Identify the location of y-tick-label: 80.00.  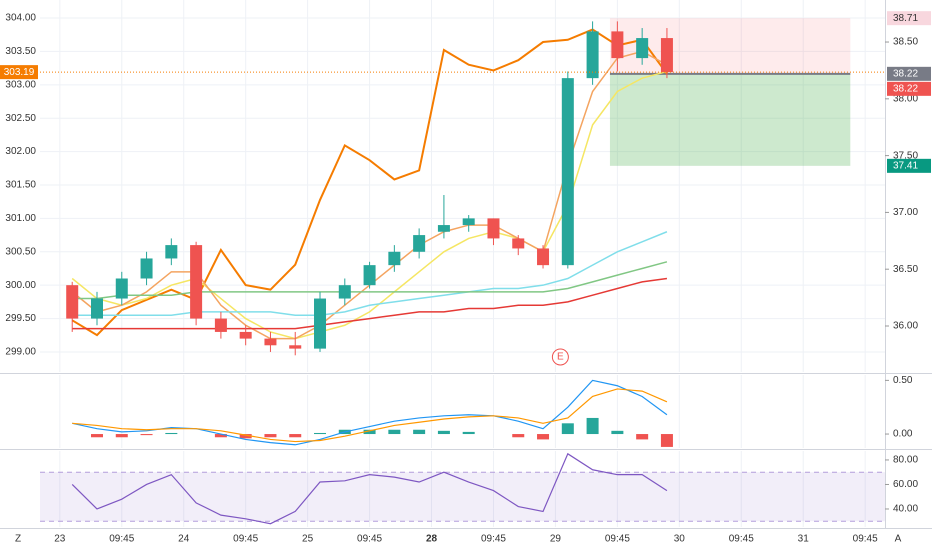
(905, 460).